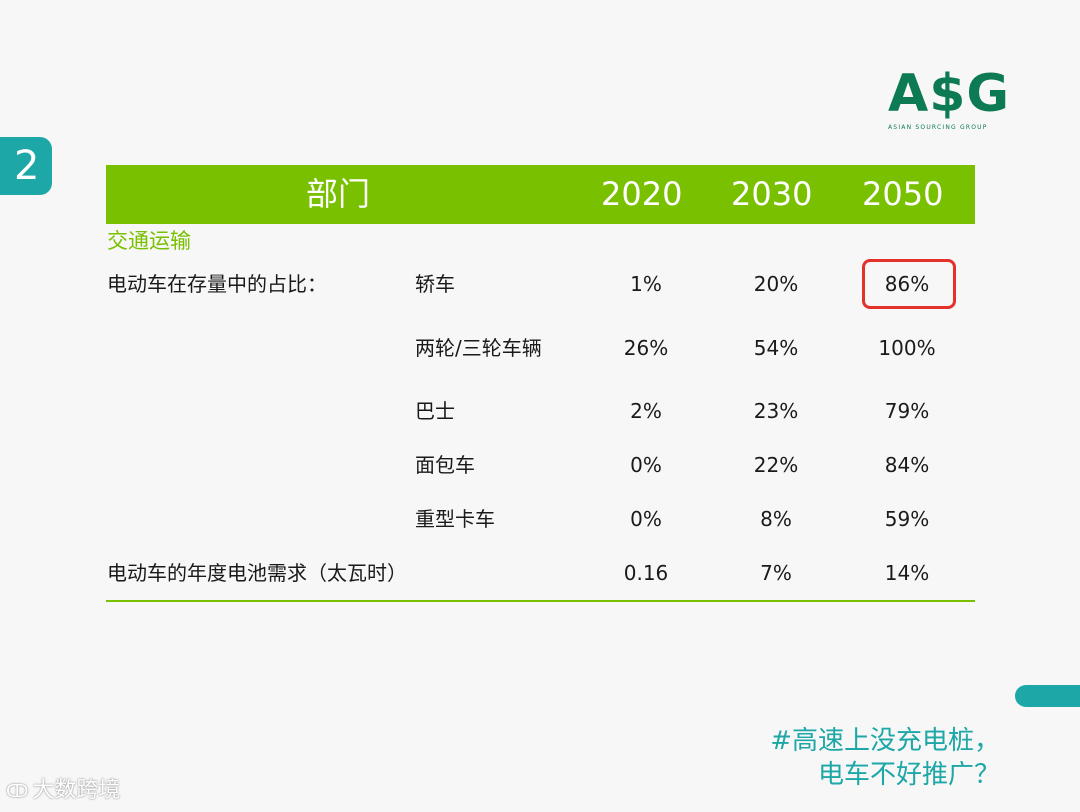  What do you see at coordinates (445, 465) in the screenshot?
I see `row-label-van: 面包车` at bounding box center [445, 465].